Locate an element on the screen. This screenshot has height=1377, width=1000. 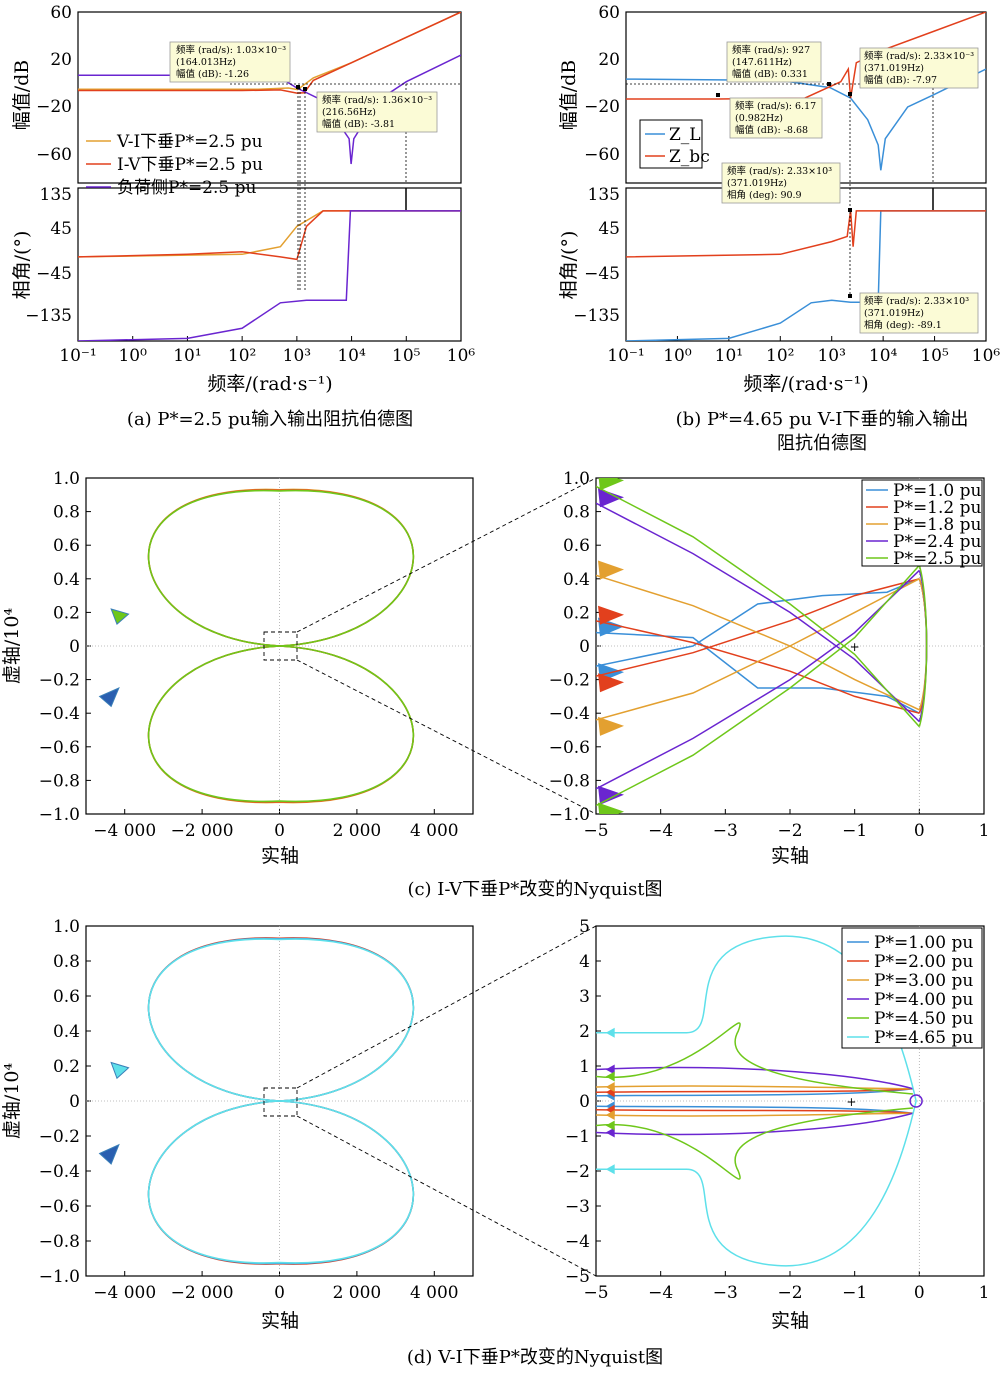
x-tick-label: −5 is located at coordinates (595, 1293).